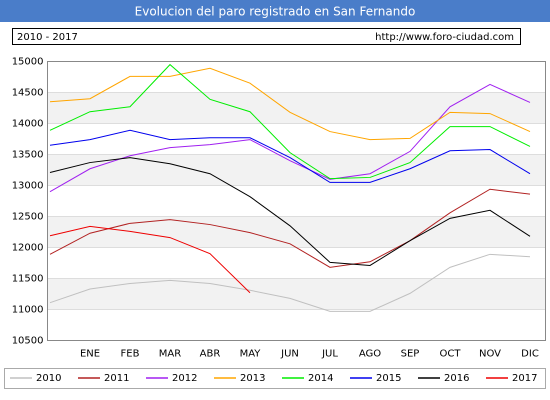 This screenshot has width=550, height=400. What do you see at coordinates (456, 378) in the screenshot?
I see `legend-label: 2016` at bounding box center [456, 378].